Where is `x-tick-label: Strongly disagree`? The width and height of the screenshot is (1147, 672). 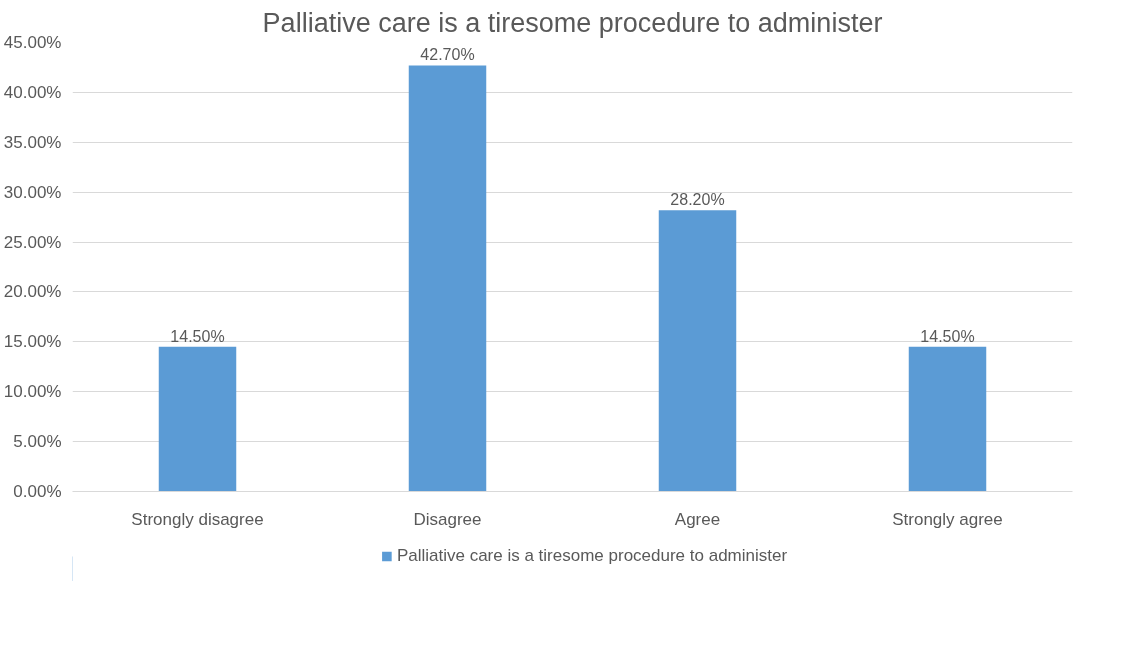 x-tick-label: Strongly disagree is located at coordinates (197, 519).